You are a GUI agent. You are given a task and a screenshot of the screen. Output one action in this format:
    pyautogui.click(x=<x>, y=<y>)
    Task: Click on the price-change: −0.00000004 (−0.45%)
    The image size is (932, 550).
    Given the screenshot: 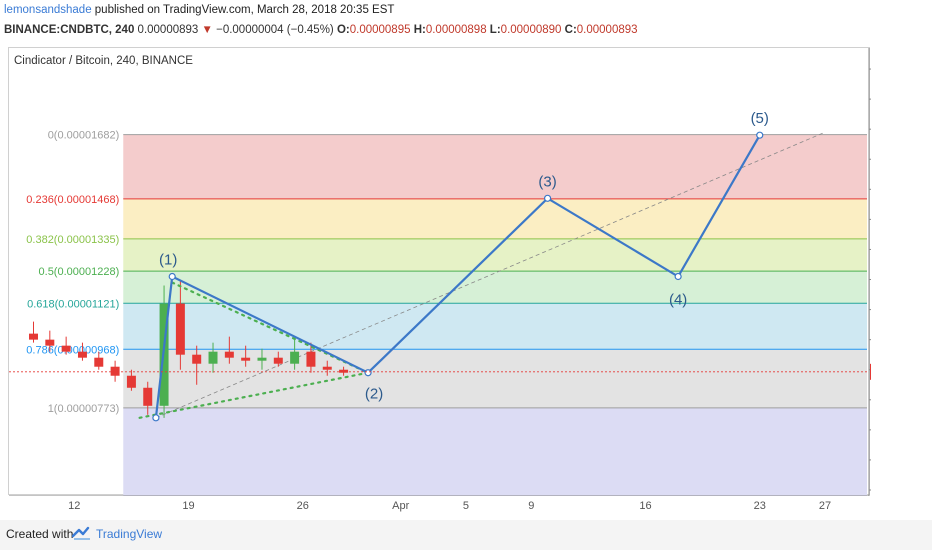 What is the action you would take?
    pyautogui.click(x=274, y=30)
    